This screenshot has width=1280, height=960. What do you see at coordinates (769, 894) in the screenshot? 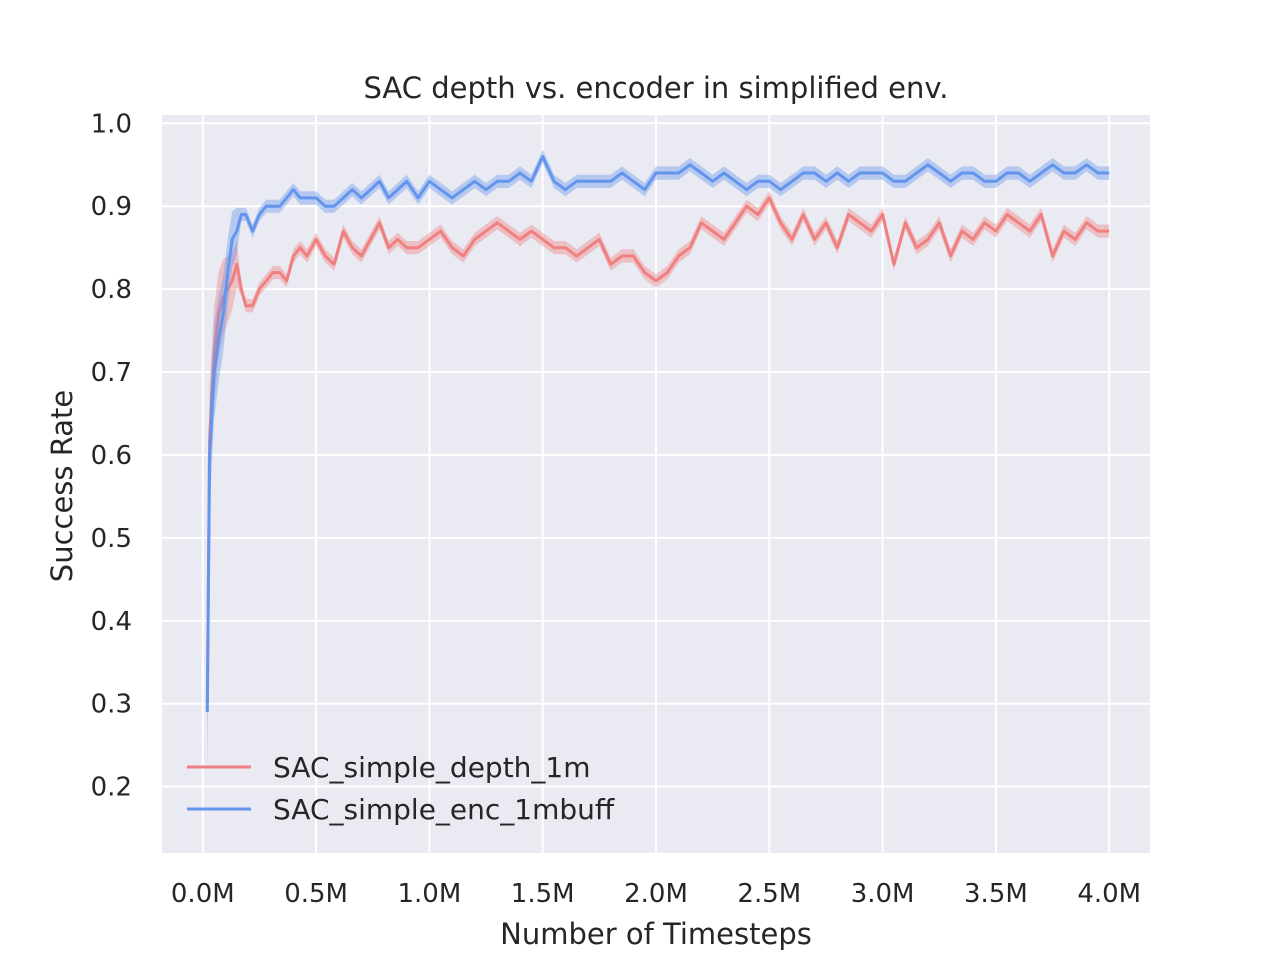
I see `x-tick-label: 2.5M` at bounding box center [769, 894].